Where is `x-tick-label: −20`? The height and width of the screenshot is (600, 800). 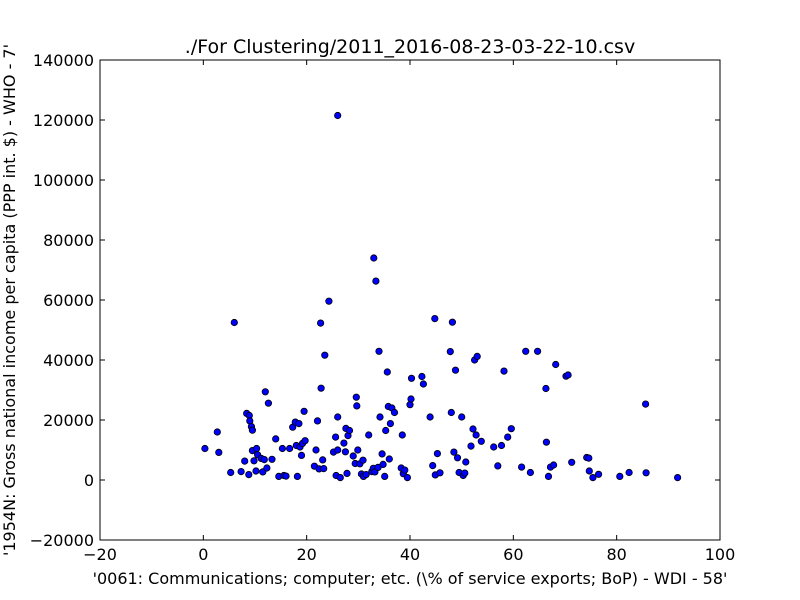
x-tick-label: −20 is located at coordinates (100, 554).